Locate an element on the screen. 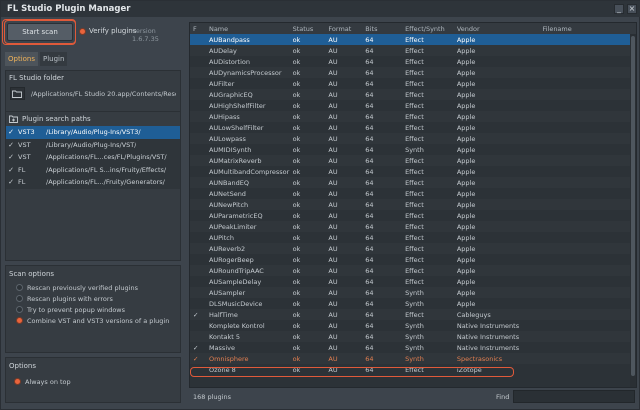 The image size is (640, 410). table-row: AUFilter ok AU 64 Effect Apple is located at coordinates (413, 83).